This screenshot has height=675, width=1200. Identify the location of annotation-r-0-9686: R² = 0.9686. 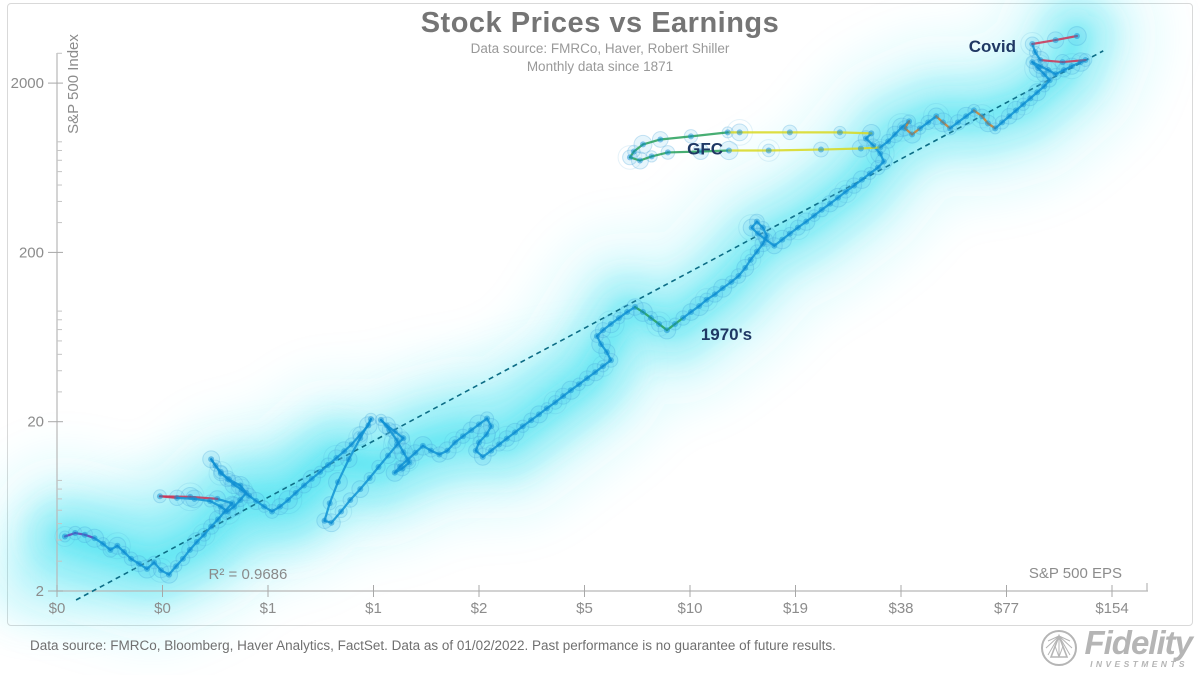
(248, 574).